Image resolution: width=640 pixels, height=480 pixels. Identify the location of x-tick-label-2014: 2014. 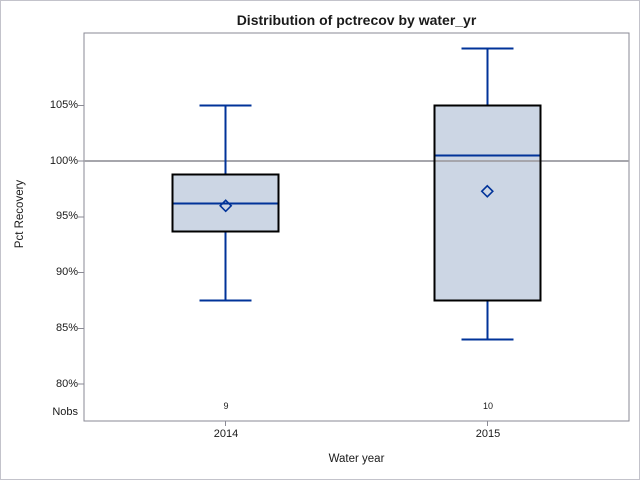
(226, 434).